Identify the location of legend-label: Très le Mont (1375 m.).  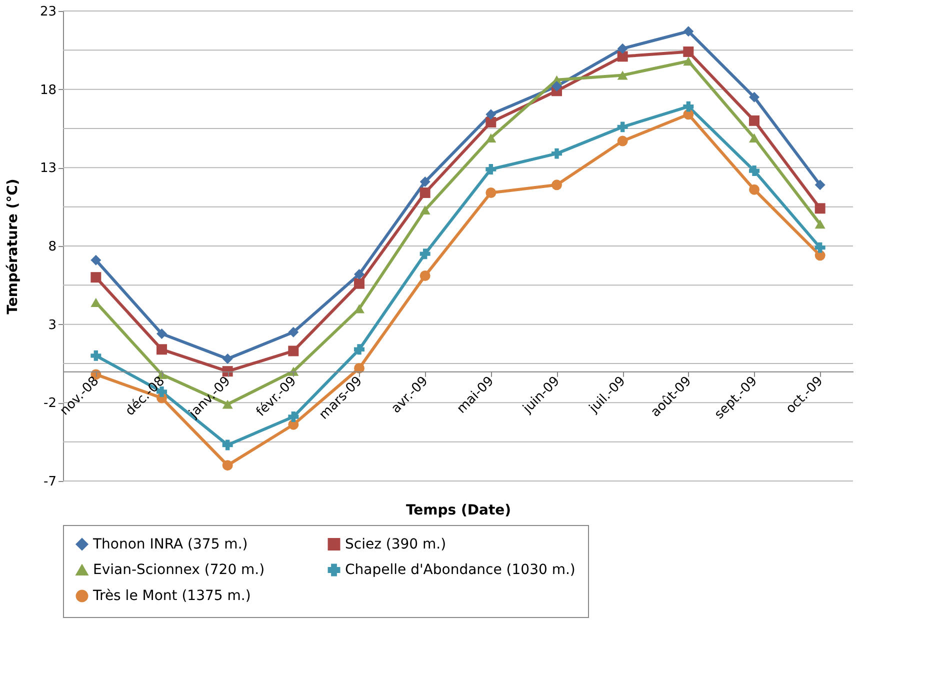
(171, 596).